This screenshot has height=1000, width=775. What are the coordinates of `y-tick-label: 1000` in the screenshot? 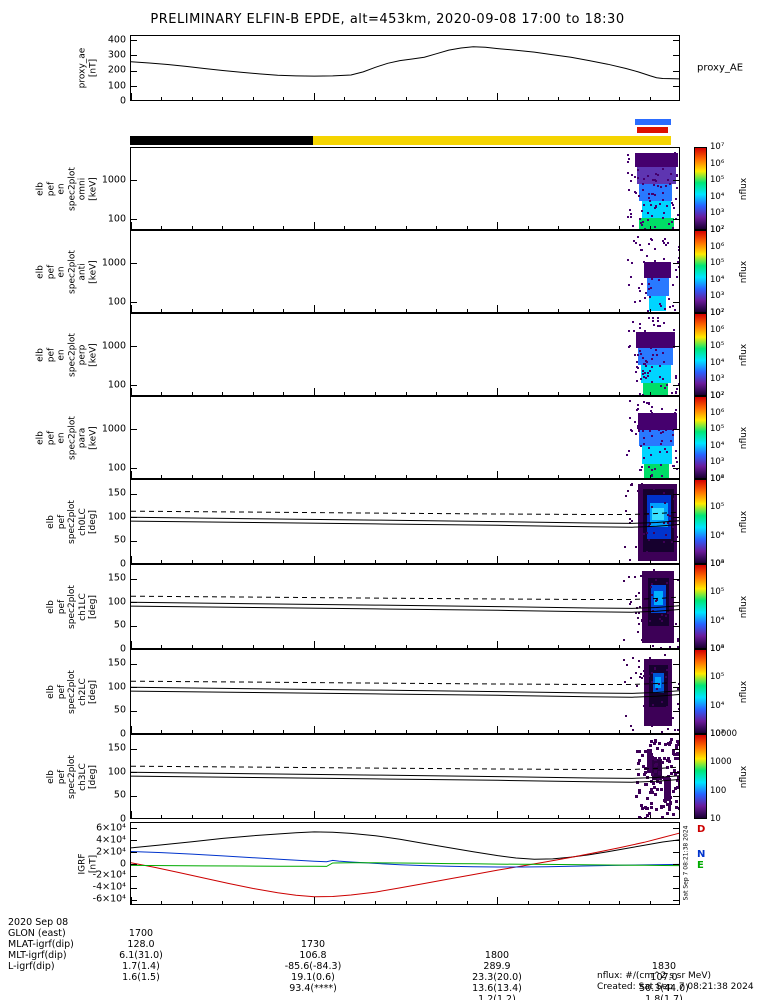 It's located at (113, 346).